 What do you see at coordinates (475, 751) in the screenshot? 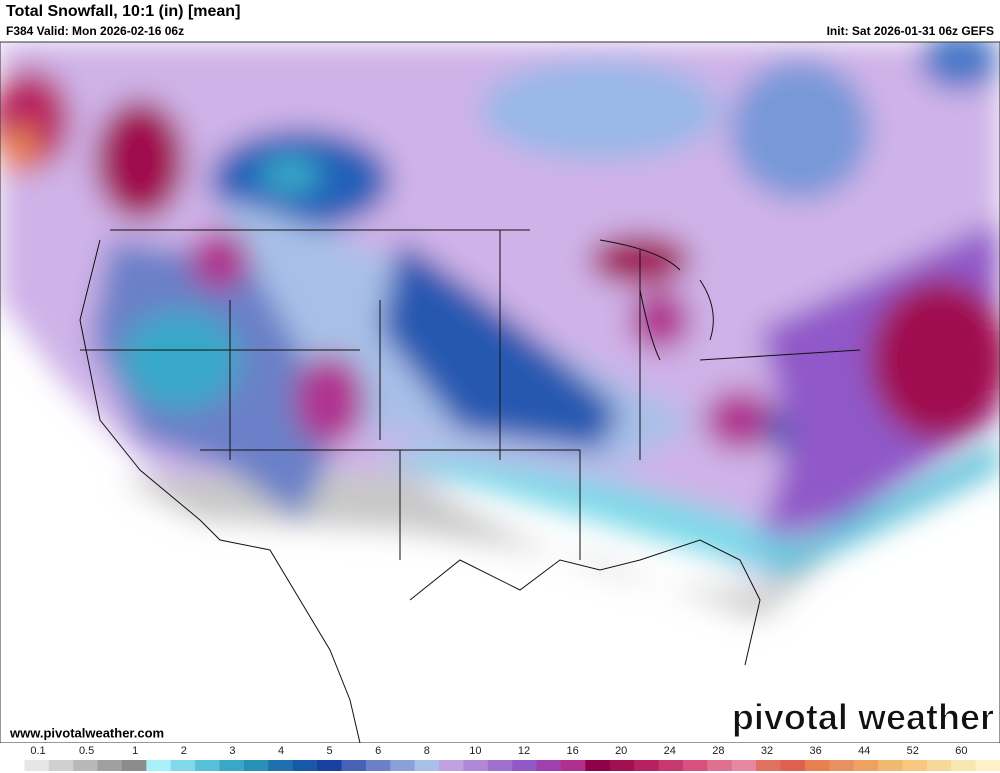
I see `colorbar-label: 10` at bounding box center [475, 751].